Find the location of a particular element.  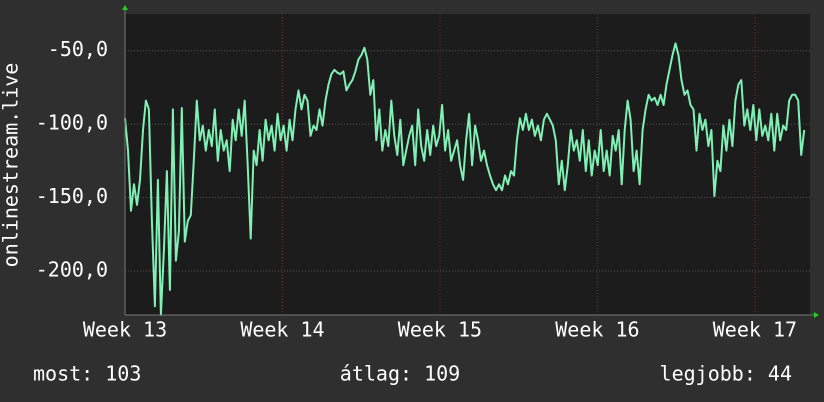

y-tick-label: -100,0 is located at coordinates (72, 123).